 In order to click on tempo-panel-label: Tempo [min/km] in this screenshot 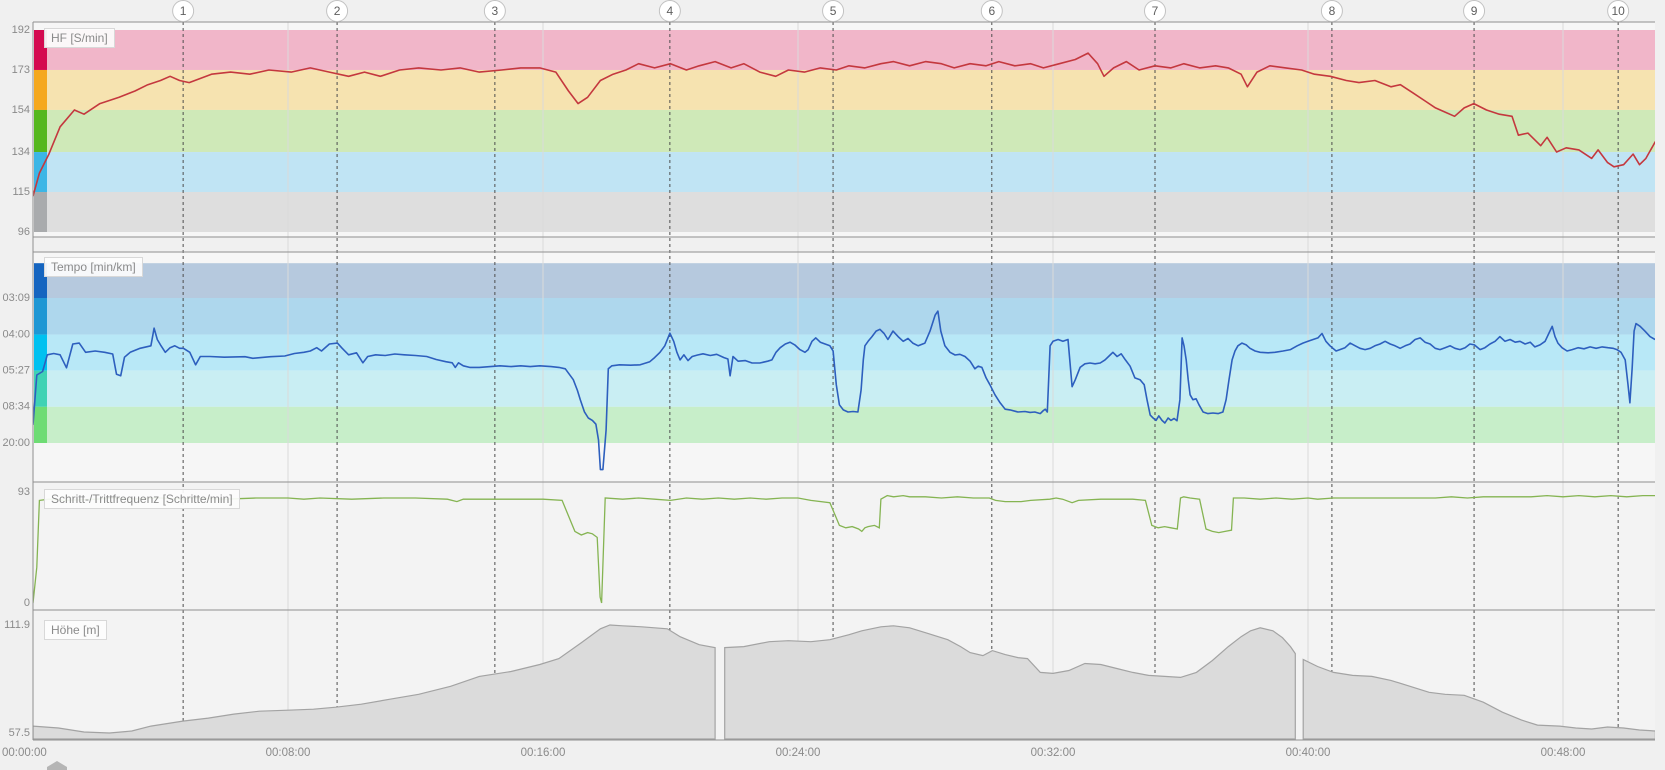, I will do `click(93, 267)`.